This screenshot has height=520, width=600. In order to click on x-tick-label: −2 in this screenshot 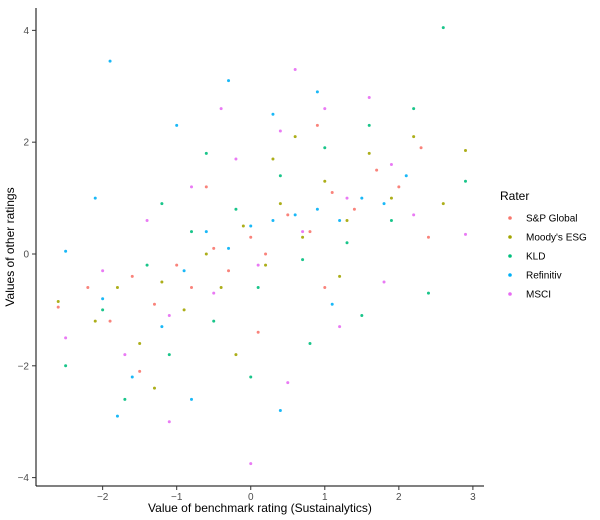, I will do `click(103, 497)`.